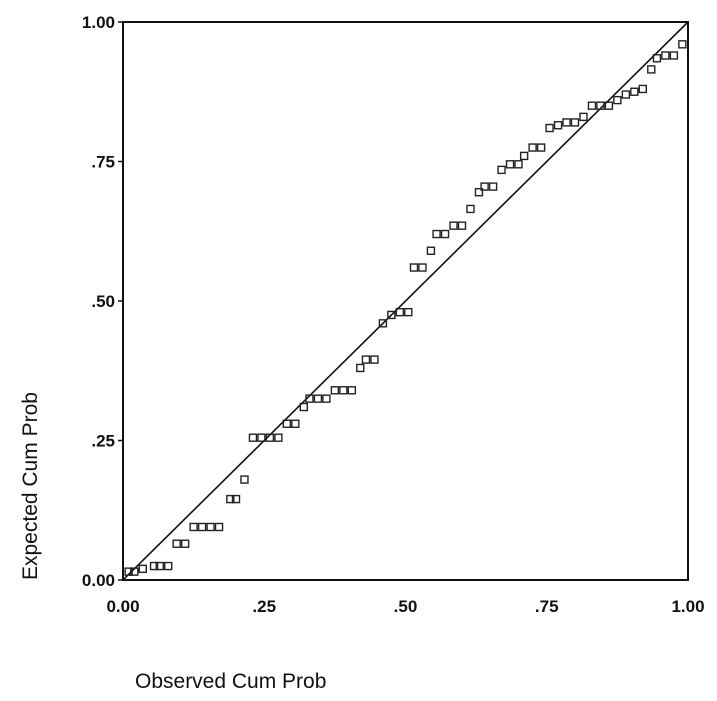  What do you see at coordinates (98, 580) in the screenshot?
I see `y-tick-label: 0.00` at bounding box center [98, 580].